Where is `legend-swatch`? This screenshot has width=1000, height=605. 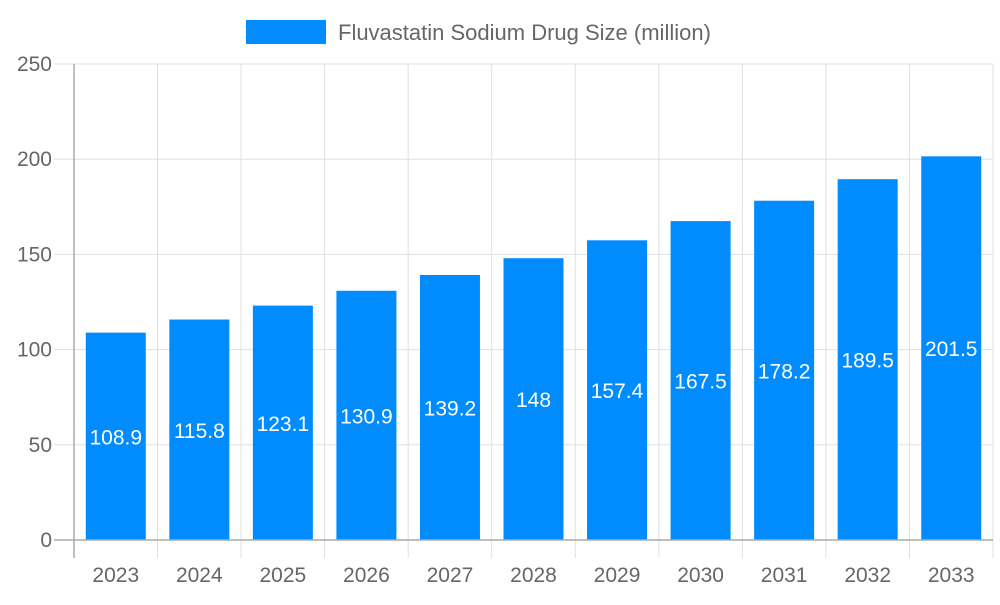 legend-swatch is located at coordinates (286, 32).